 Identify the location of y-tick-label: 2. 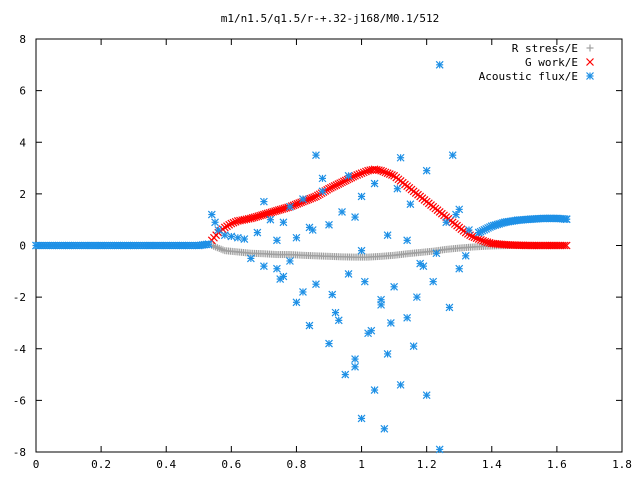
(22, 194).